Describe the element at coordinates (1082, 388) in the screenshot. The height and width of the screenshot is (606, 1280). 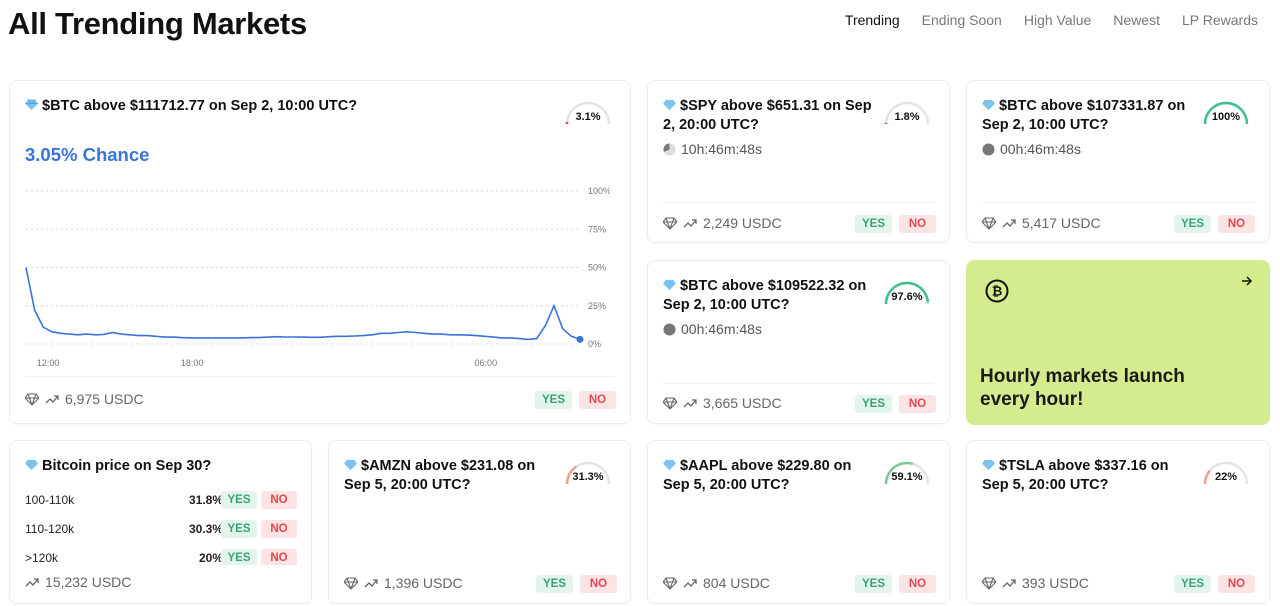
I see `promo-title: Hourly markets launch every hour!` at that location.